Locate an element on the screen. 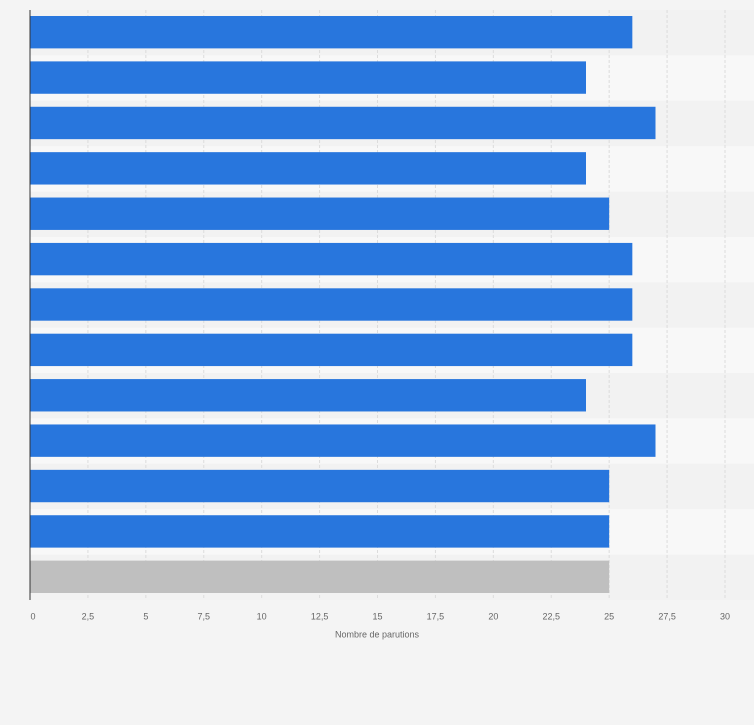 The width and height of the screenshot is (754, 725). x-tick-label: 10 is located at coordinates (262, 616).